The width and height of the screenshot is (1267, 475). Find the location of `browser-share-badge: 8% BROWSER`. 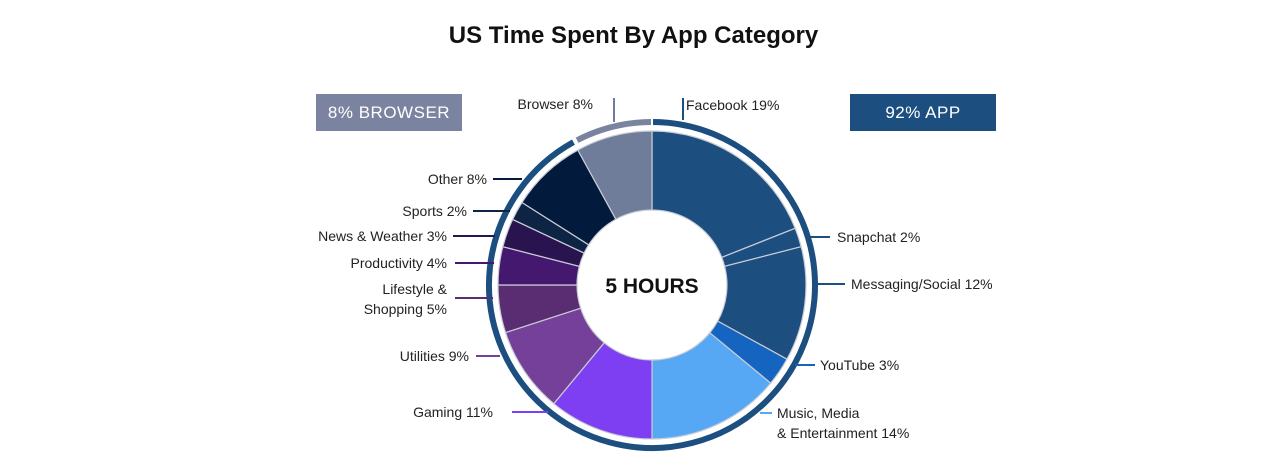

browser-share-badge: 8% BROWSER is located at coordinates (389, 112).